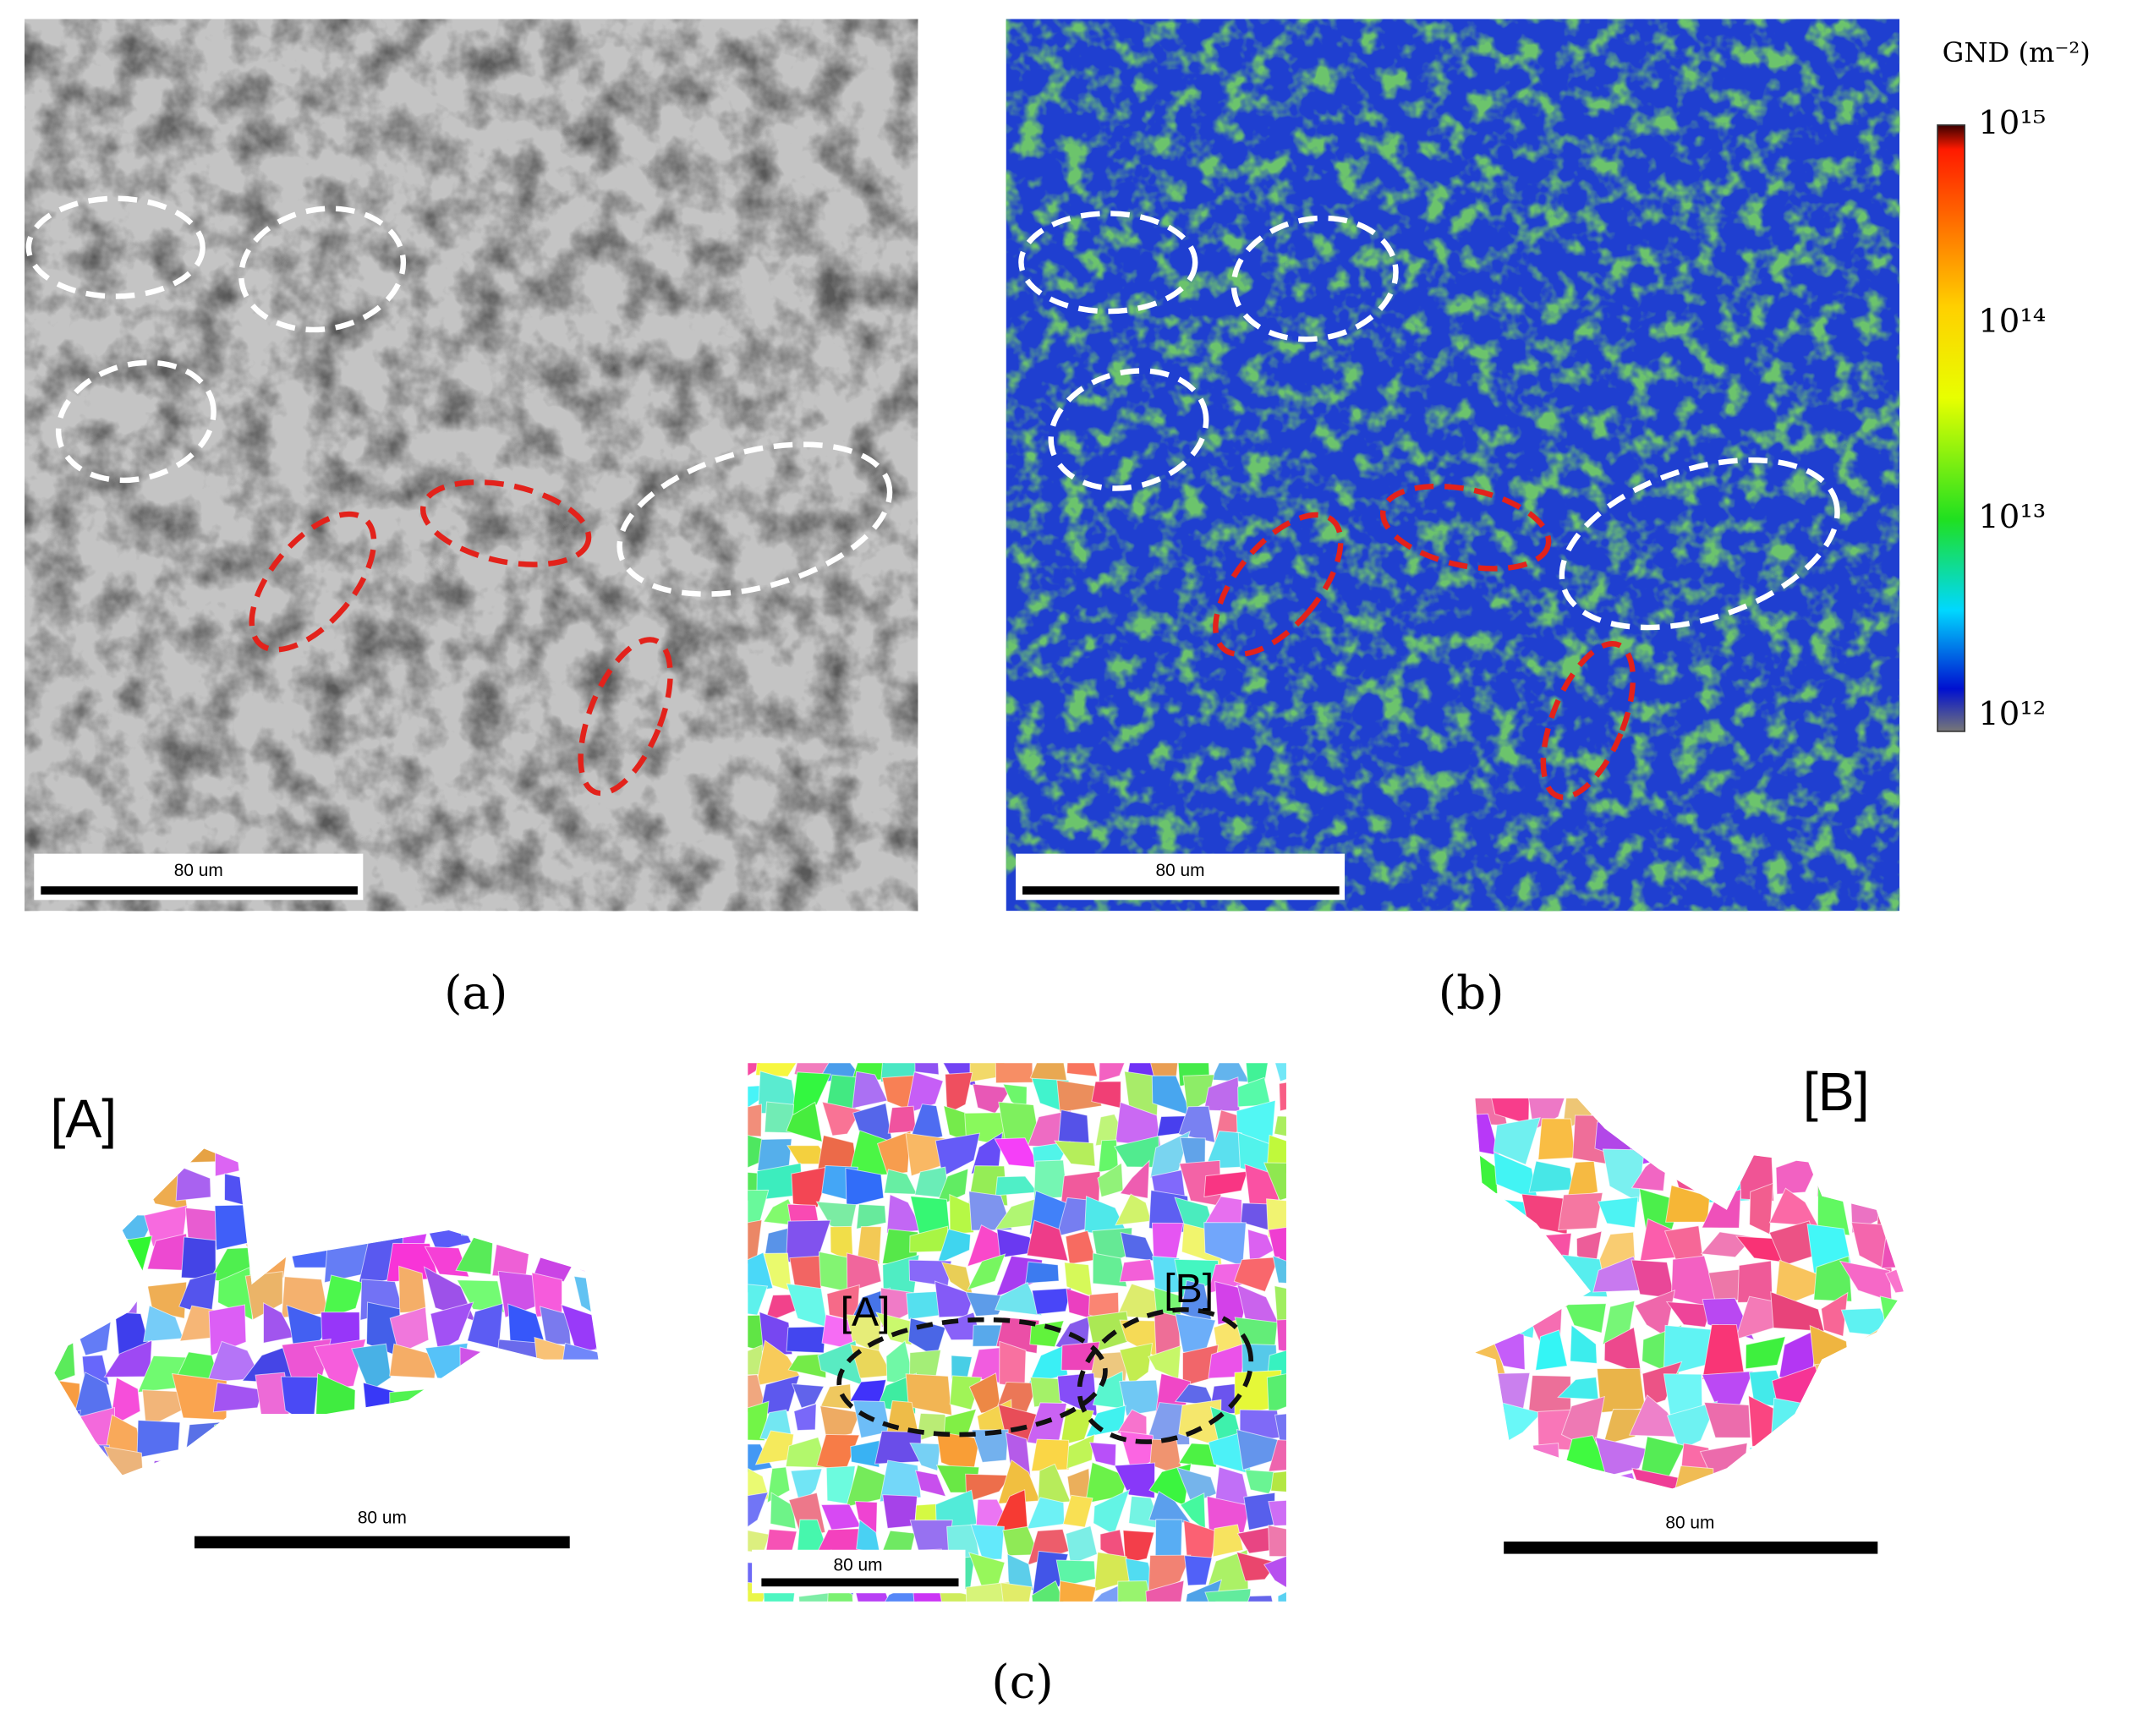  I want to click on inset-label: [B], so click(1837, 1091).